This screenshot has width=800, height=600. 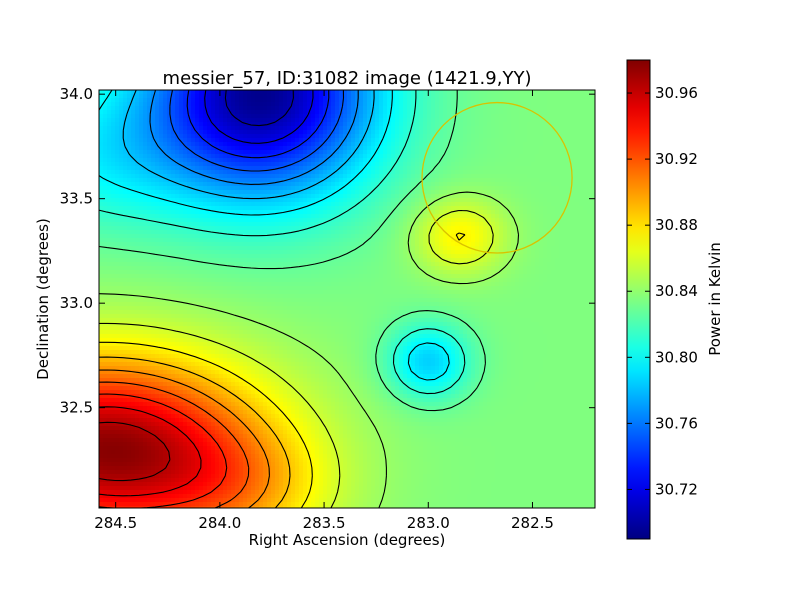 I want to click on x-tick-label: 282.5, so click(x=532, y=523).